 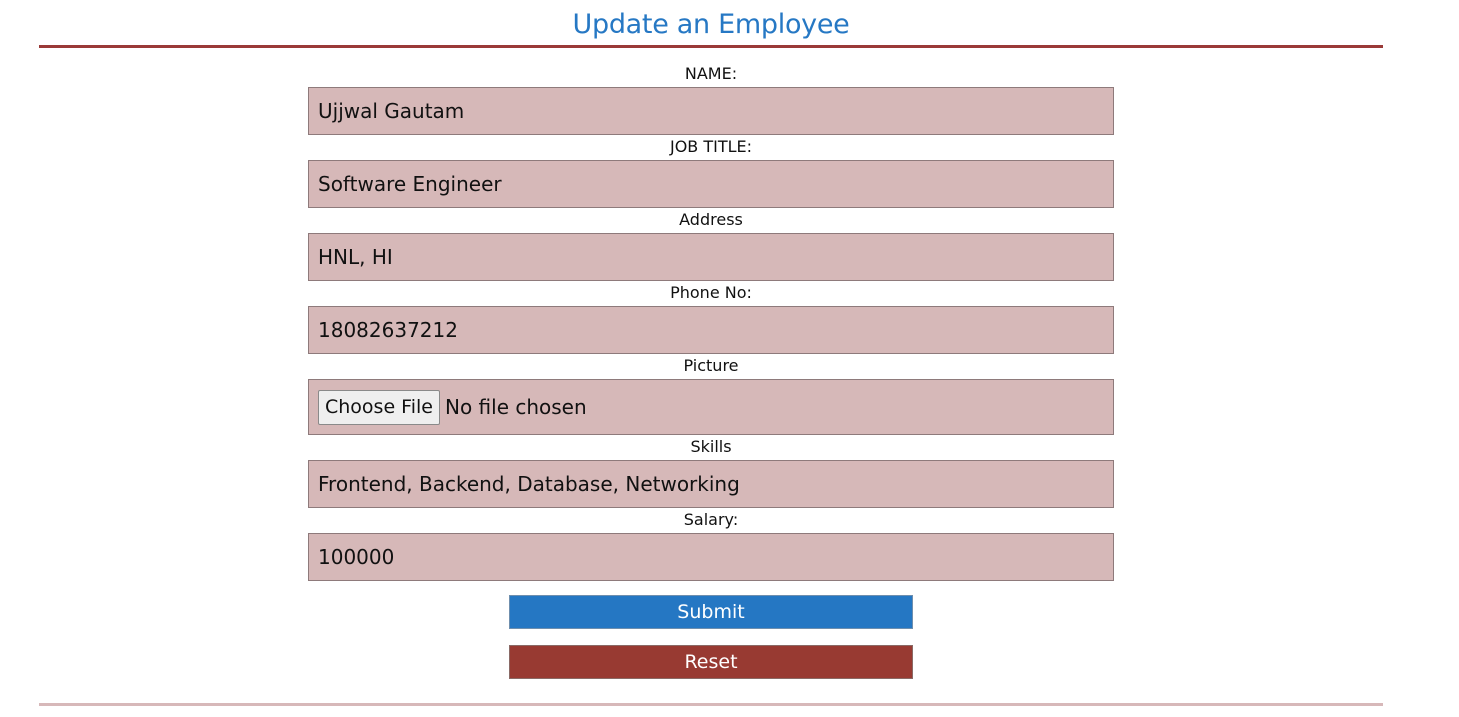 I want to click on page-title: Update an Employee, so click(x=711, y=24).